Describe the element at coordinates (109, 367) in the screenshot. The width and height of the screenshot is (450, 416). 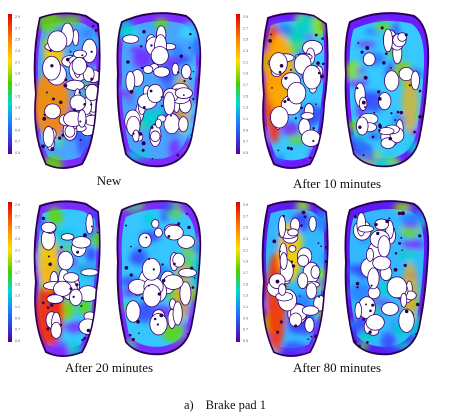
I see `panel-caption-20min: After 20 minutes` at that location.